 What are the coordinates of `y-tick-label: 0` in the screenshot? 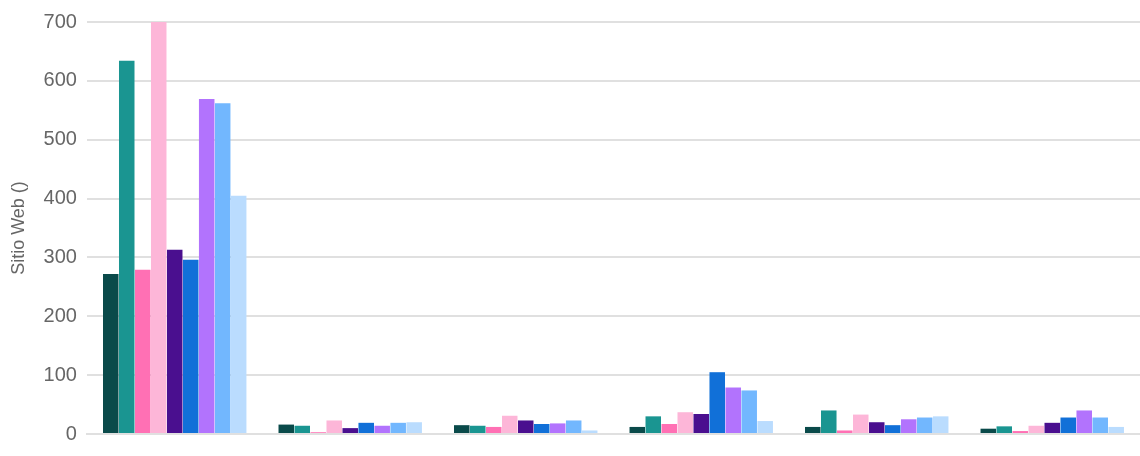 It's located at (71, 432).